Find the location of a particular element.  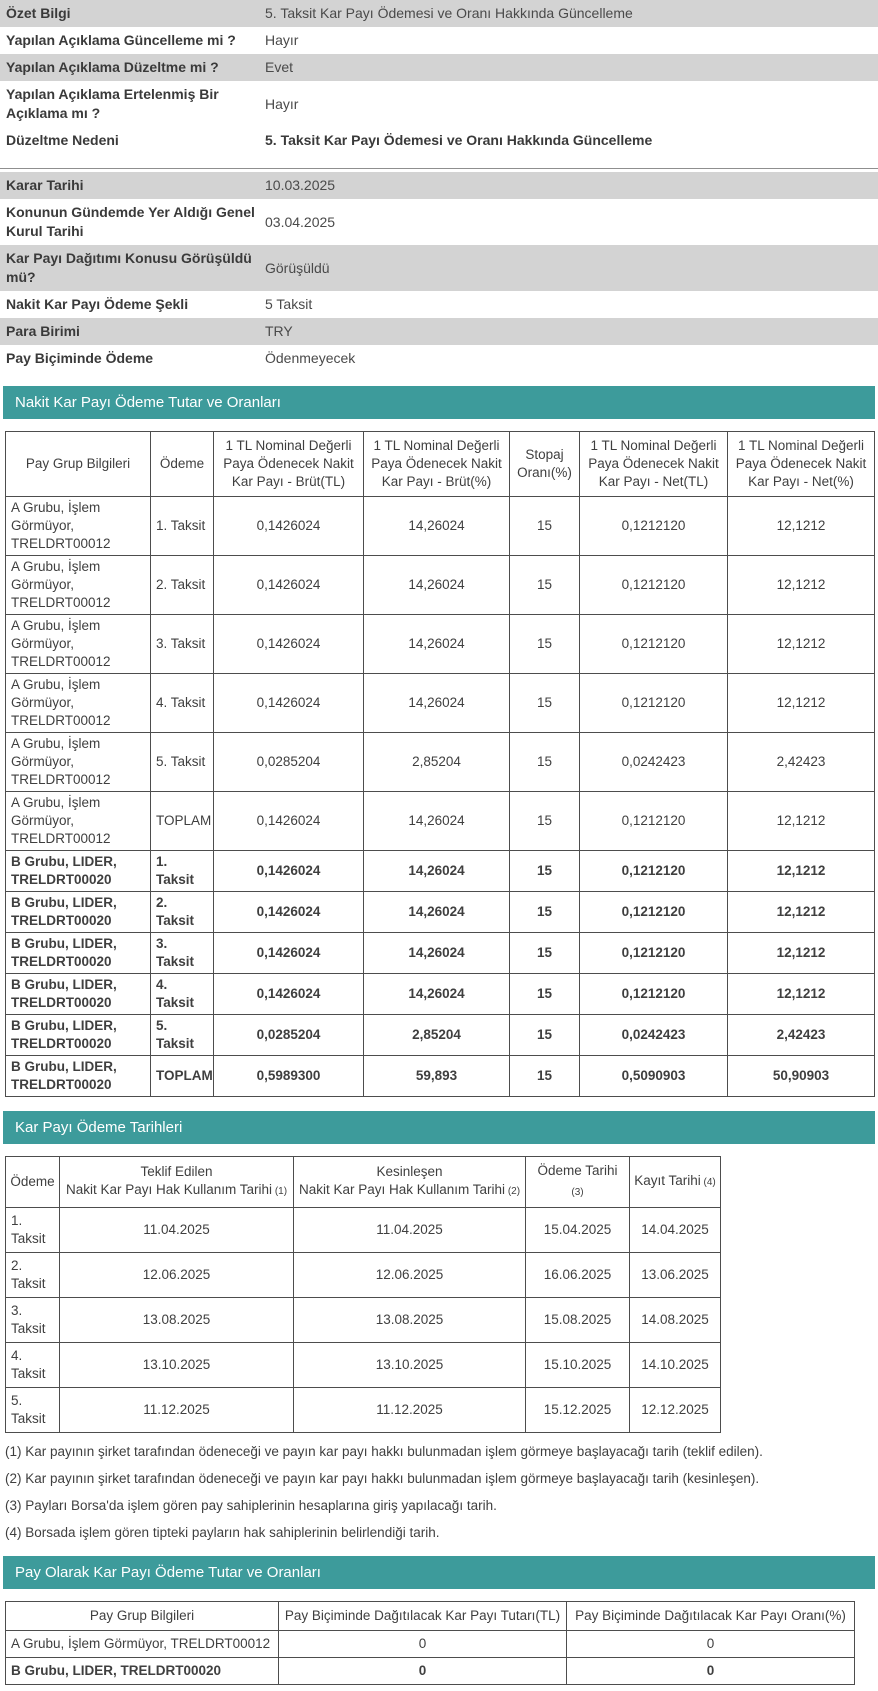

cell-odeme: 1. Taksit is located at coordinates (182, 871).